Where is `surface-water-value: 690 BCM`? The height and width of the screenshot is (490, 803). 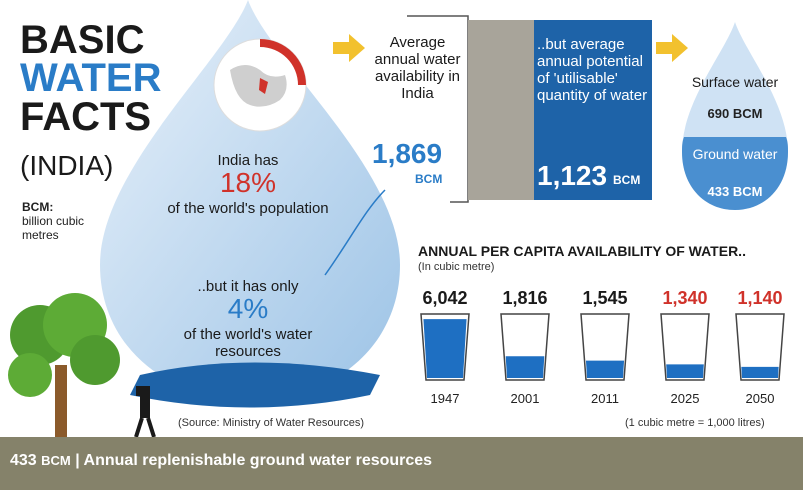
surface-water-value: 690 BCM is located at coordinates (735, 113).